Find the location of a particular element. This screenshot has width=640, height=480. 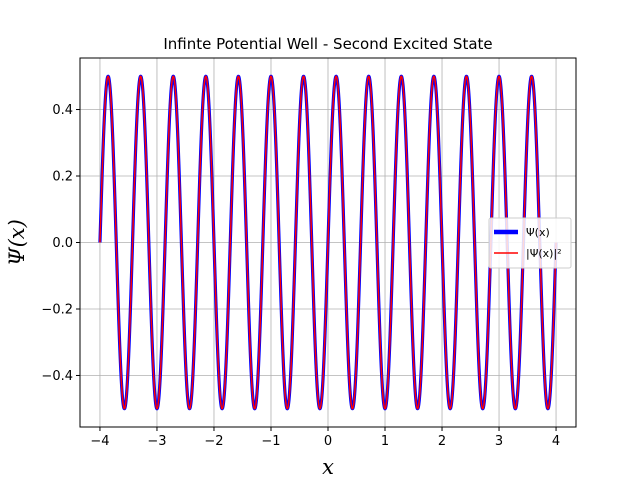

y-tick-label: −0.2 is located at coordinates (57, 309).